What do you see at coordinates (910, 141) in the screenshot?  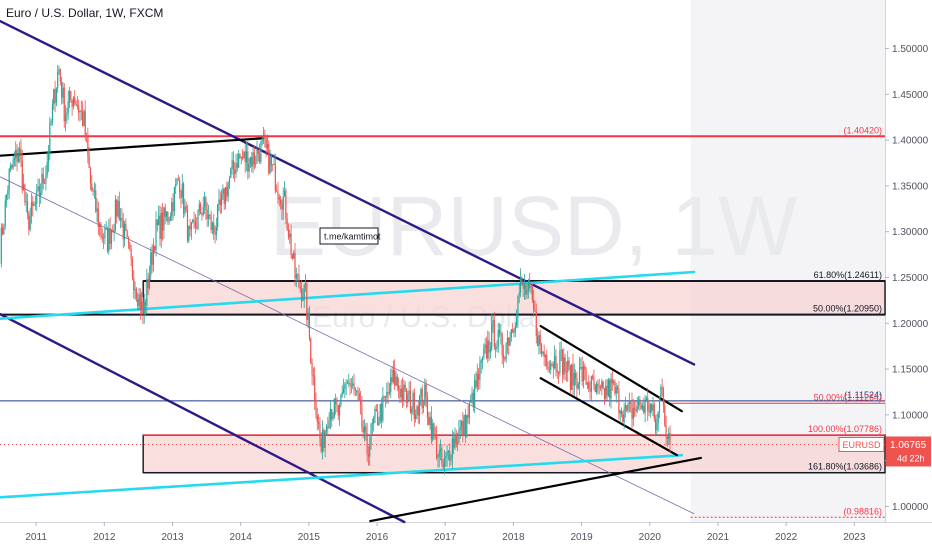 I see `y-tick-label-4: 1.40000` at bounding box center [910, 141].